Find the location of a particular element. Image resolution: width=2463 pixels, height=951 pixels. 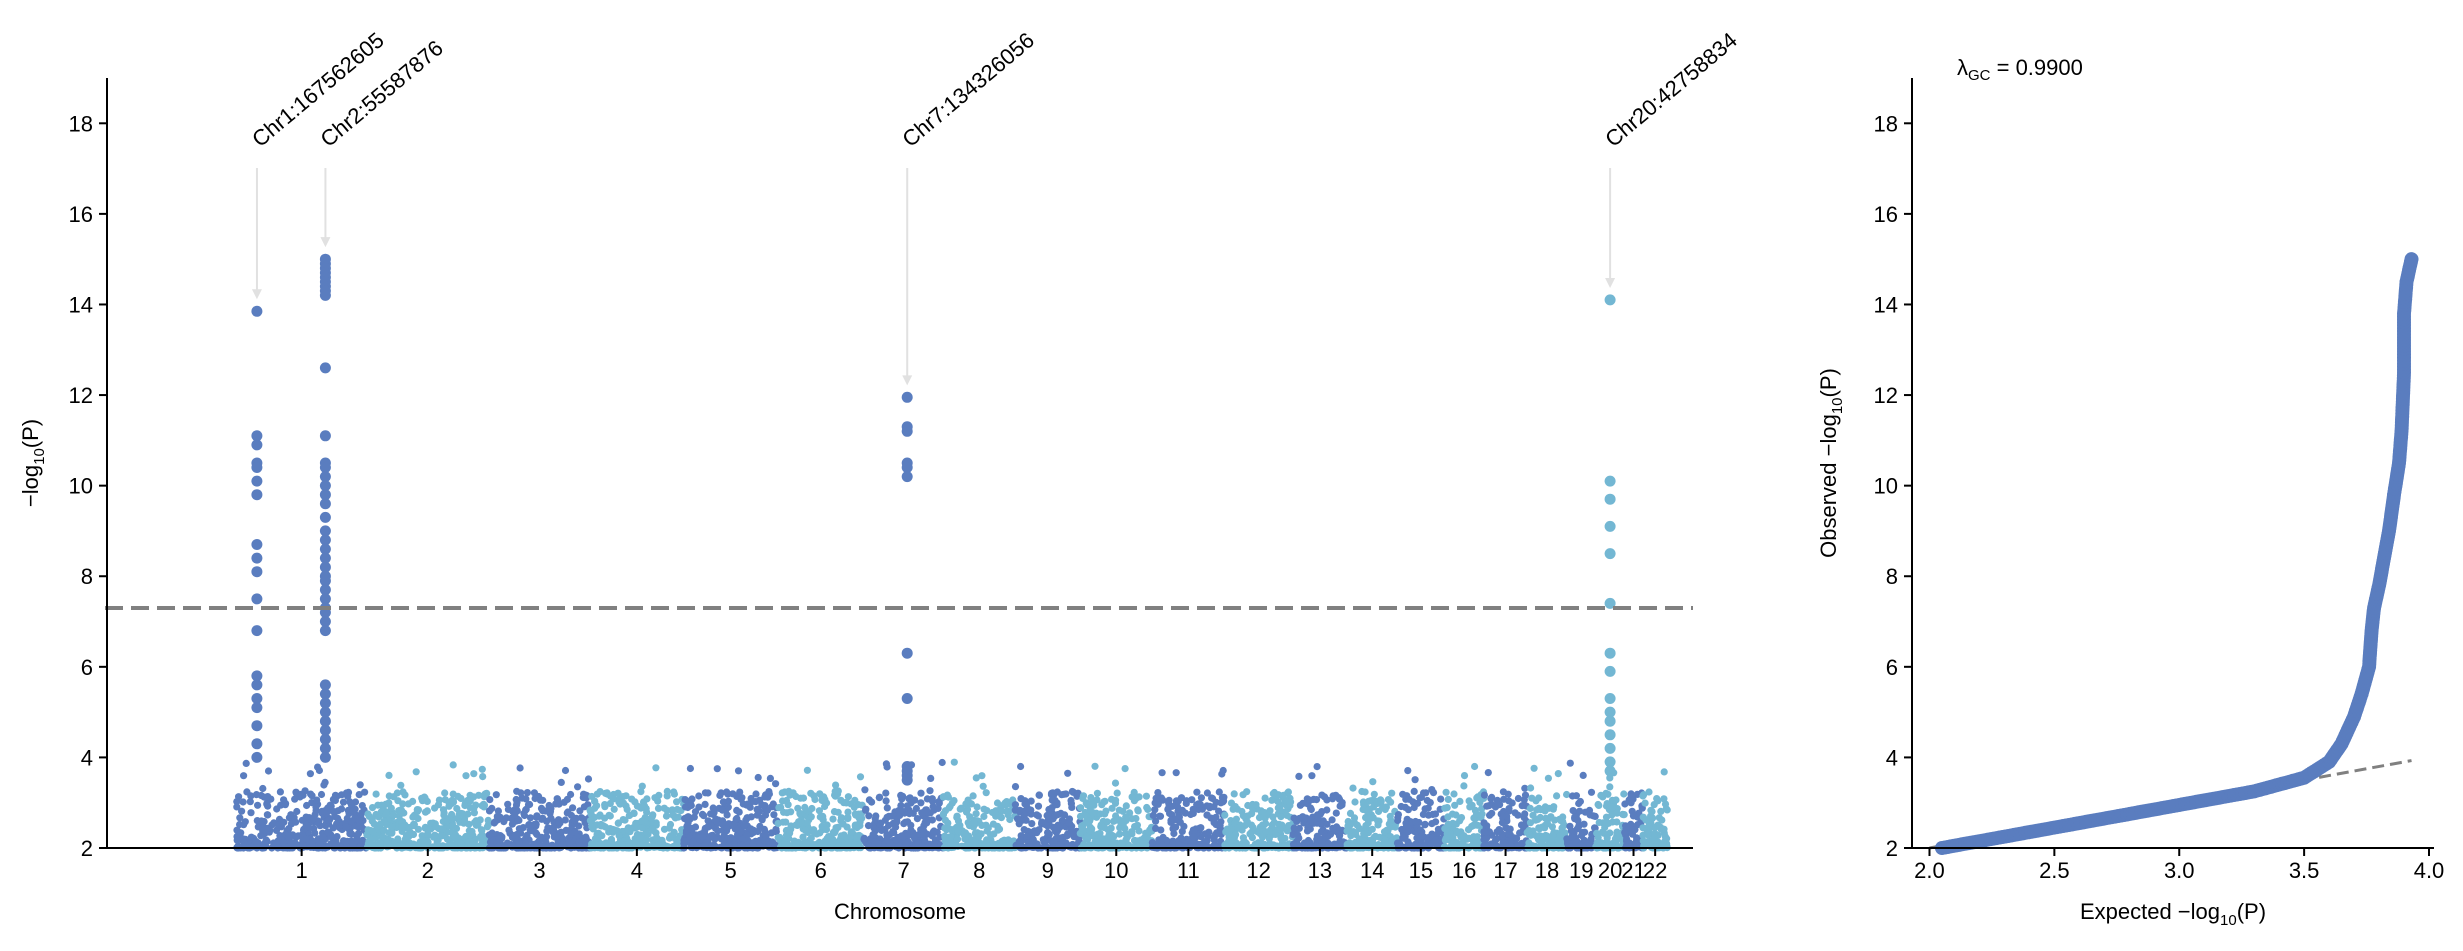

qq-y-label-main: Observed −log is located at coordinates (1828, 486).